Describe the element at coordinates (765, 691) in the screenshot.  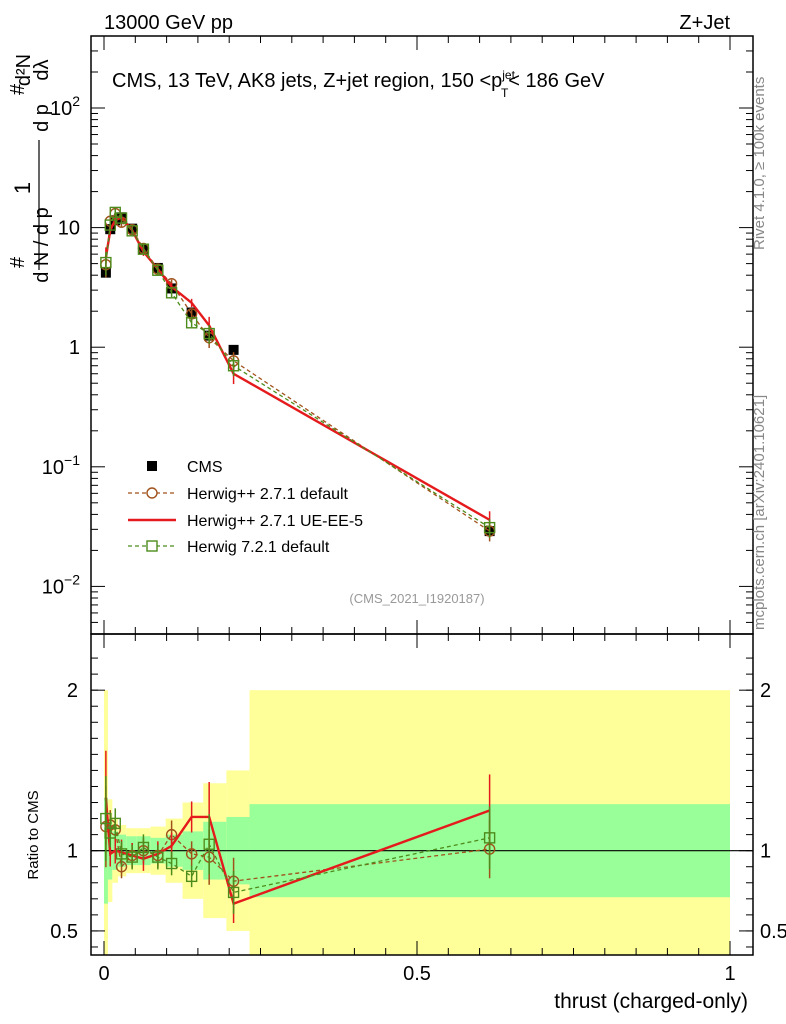
I see `ratio-tick-label-right: 2` at that location.